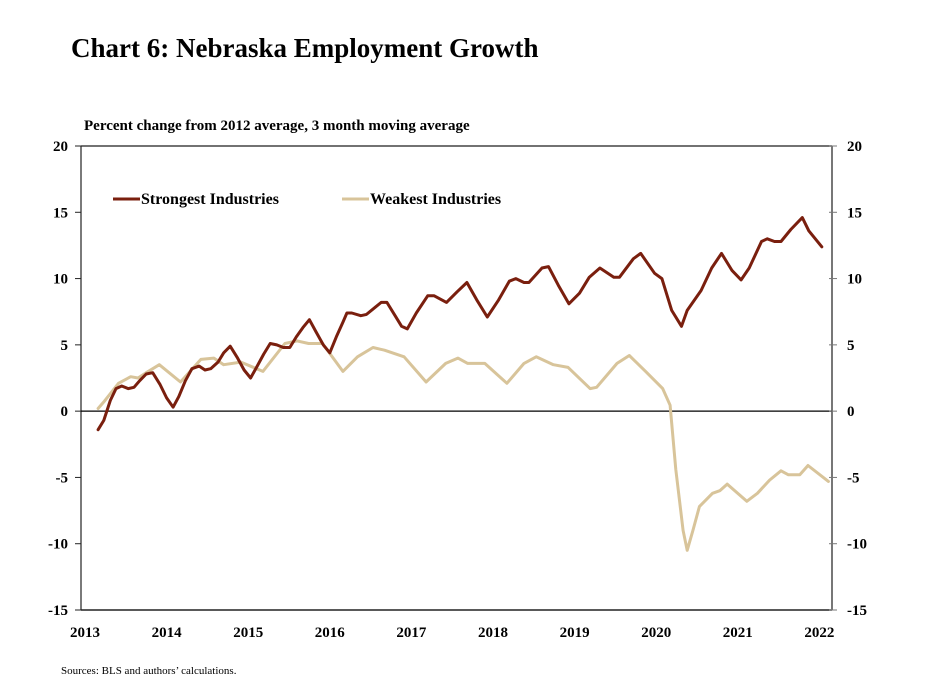 This screenshot has height=693, width=925. What do you see at coordinates (60, 280) in the screenshot?
I see `left-y-tick-label: 10` at bounding box center [60, 280].